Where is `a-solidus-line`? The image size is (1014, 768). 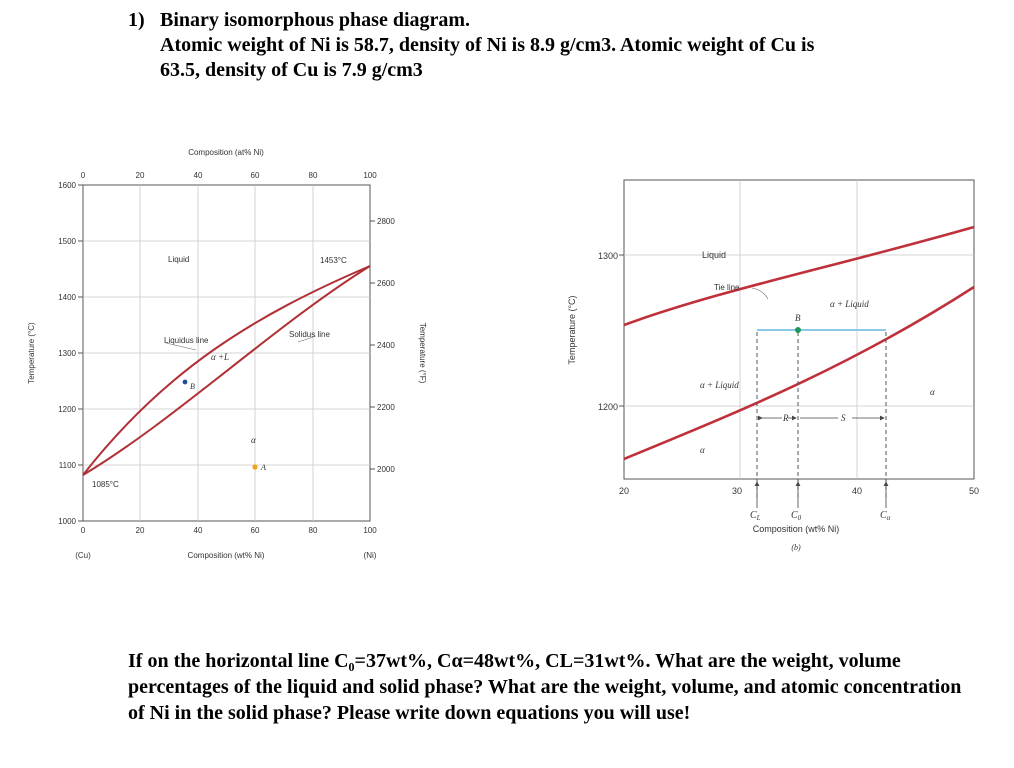
a-solidus-line is located at coordinates (226, 370).